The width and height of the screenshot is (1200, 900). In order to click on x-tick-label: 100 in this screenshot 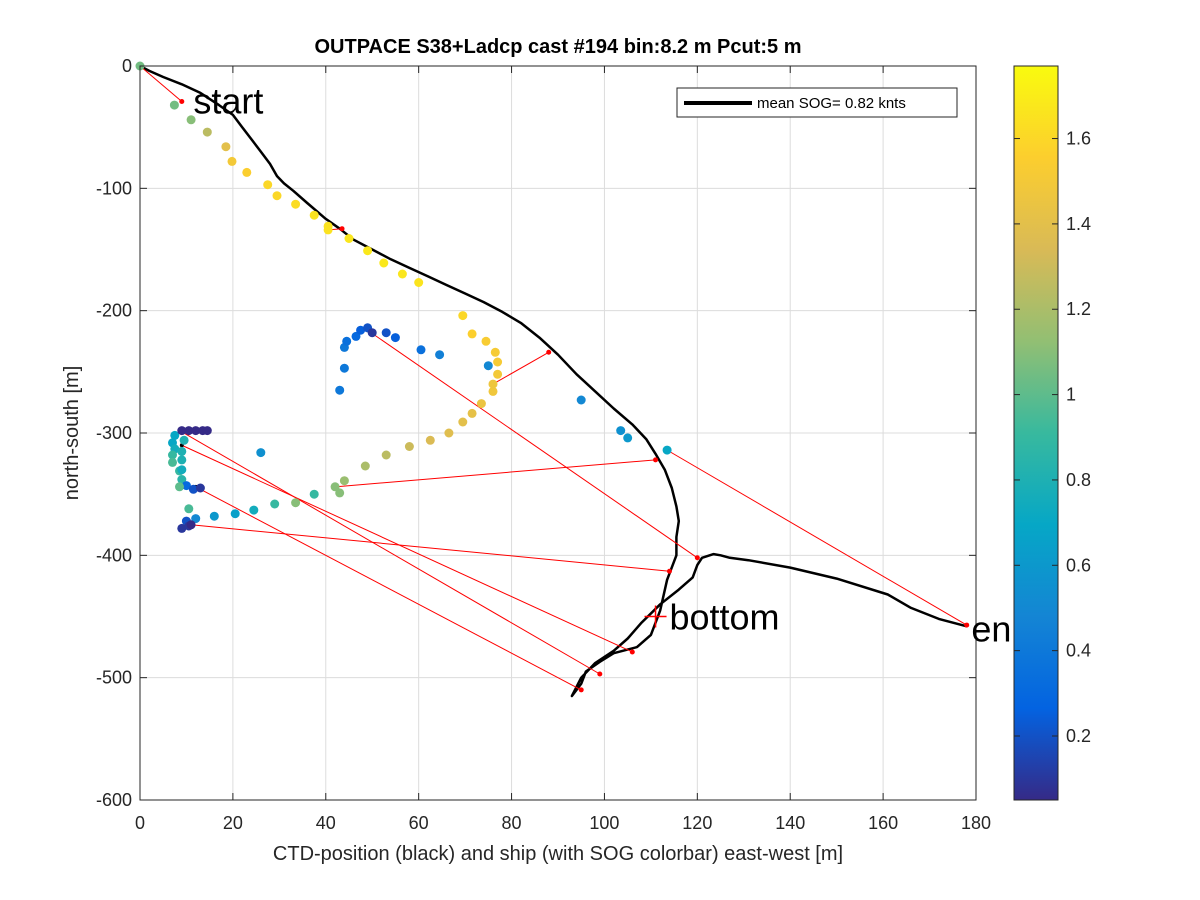, I will do `click(604, 823)`.